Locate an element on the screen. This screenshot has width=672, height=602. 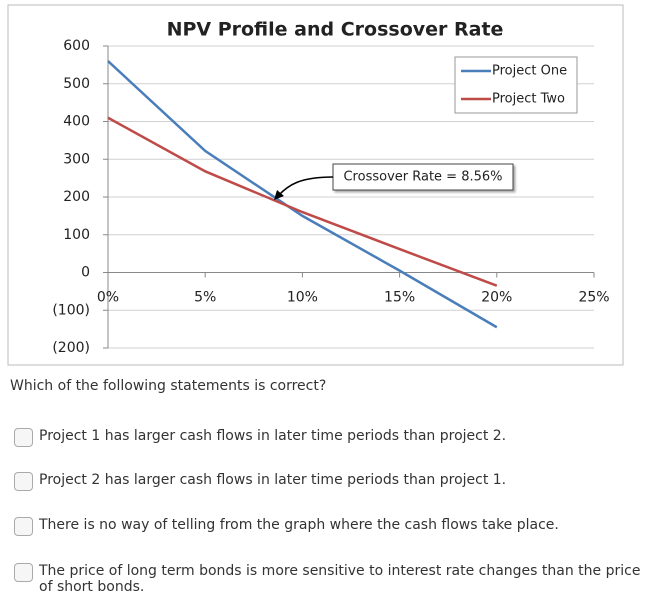
y-tick-label: (100) is located at coordinates (71, 310).